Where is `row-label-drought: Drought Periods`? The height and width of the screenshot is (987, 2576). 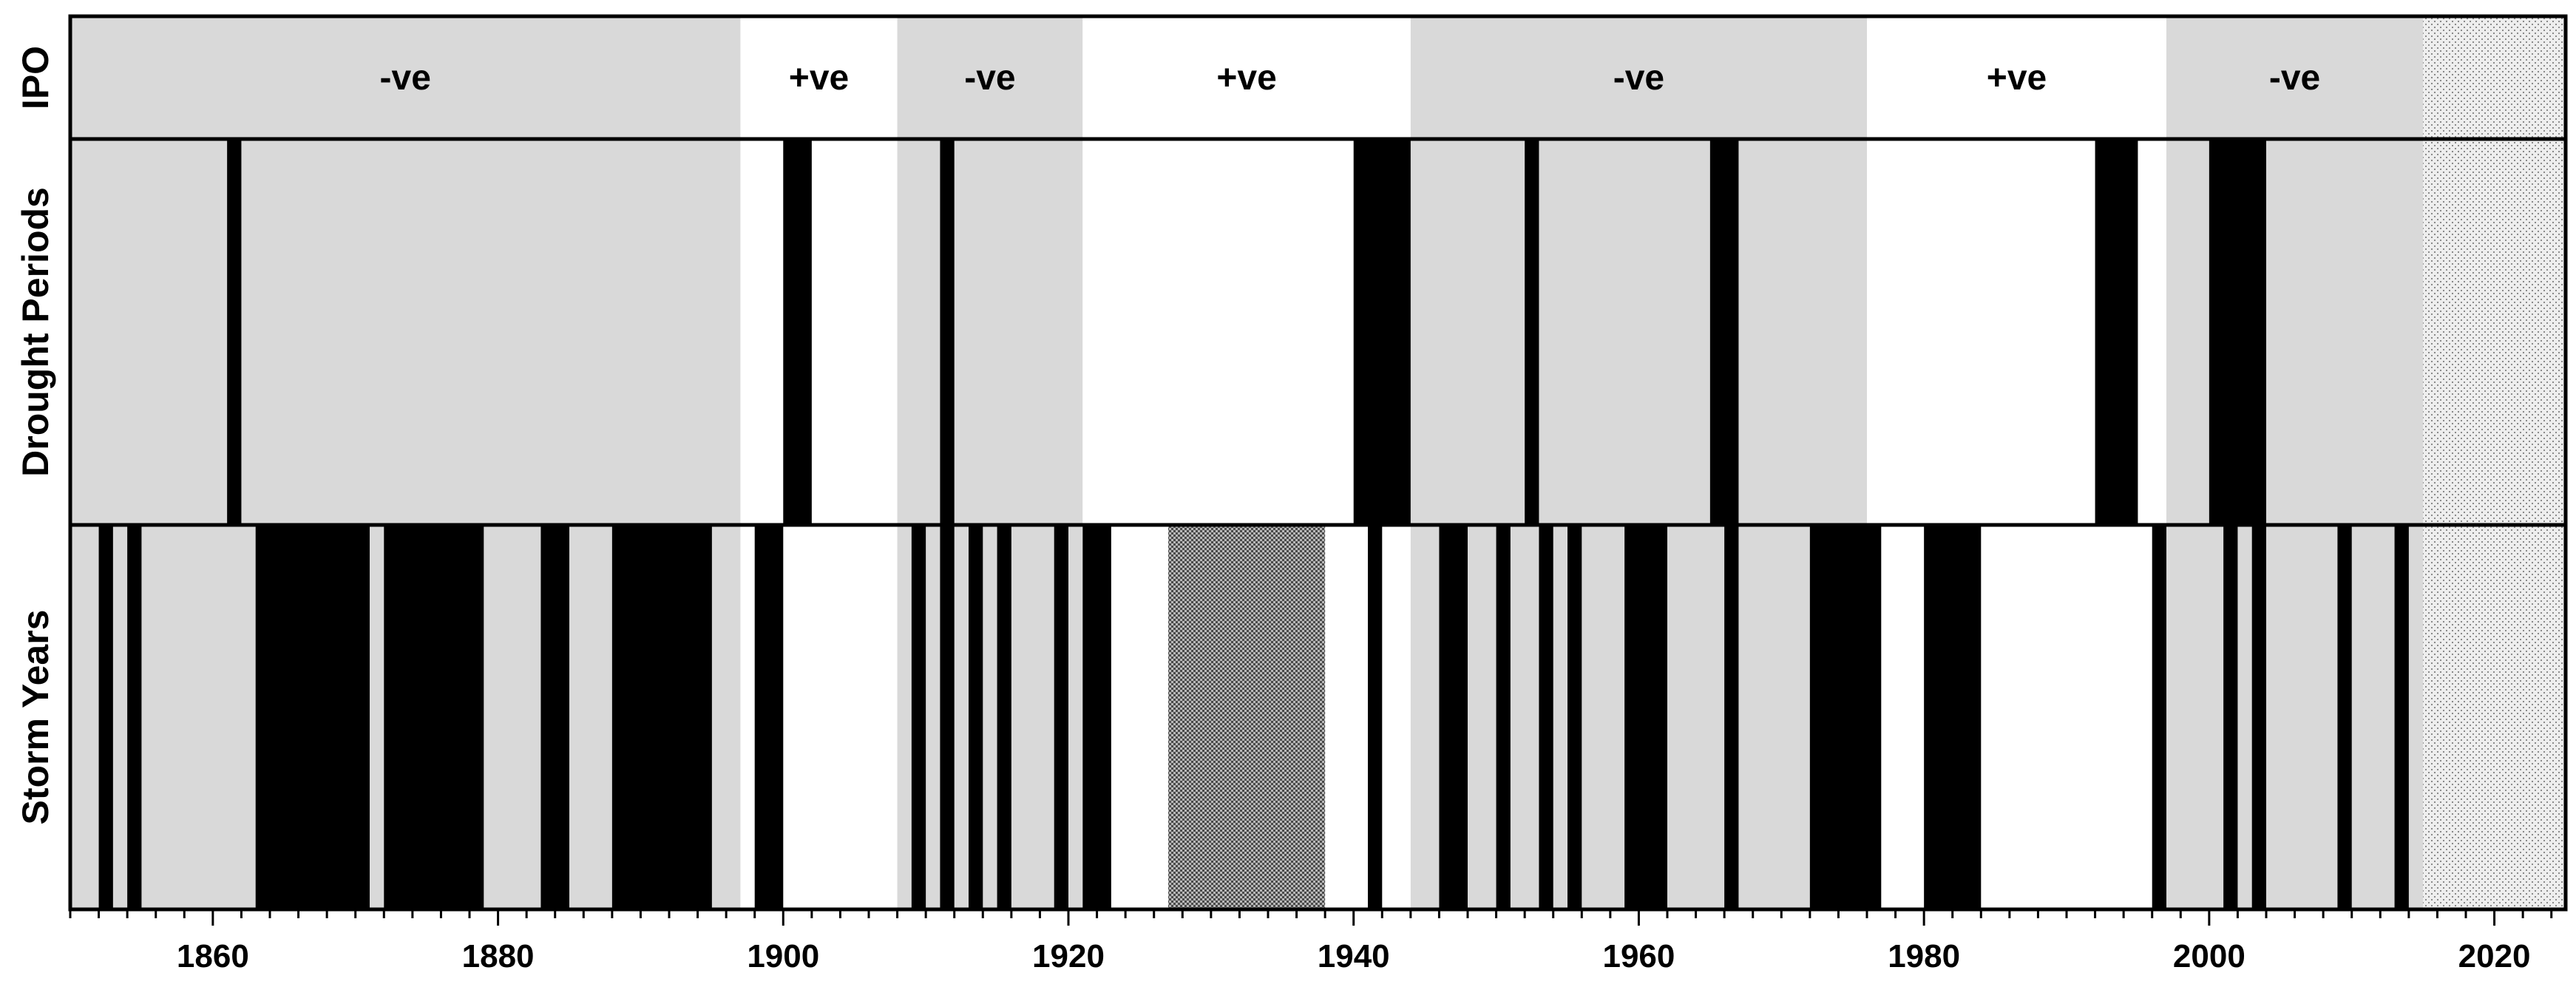
row-label-drought: Drought Periods is located at coordinates (35, 332).